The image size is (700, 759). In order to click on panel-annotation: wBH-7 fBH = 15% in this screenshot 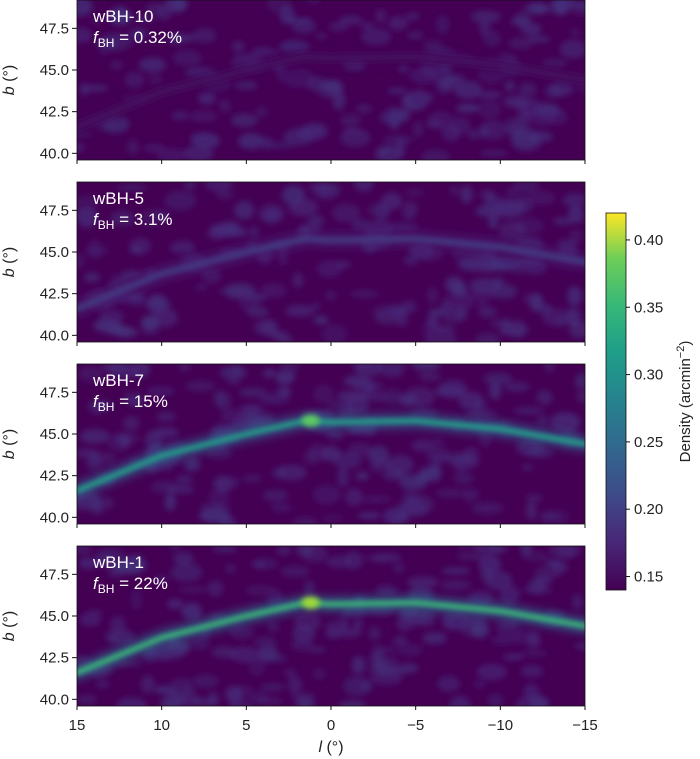, I will do `click(130, 394)`.